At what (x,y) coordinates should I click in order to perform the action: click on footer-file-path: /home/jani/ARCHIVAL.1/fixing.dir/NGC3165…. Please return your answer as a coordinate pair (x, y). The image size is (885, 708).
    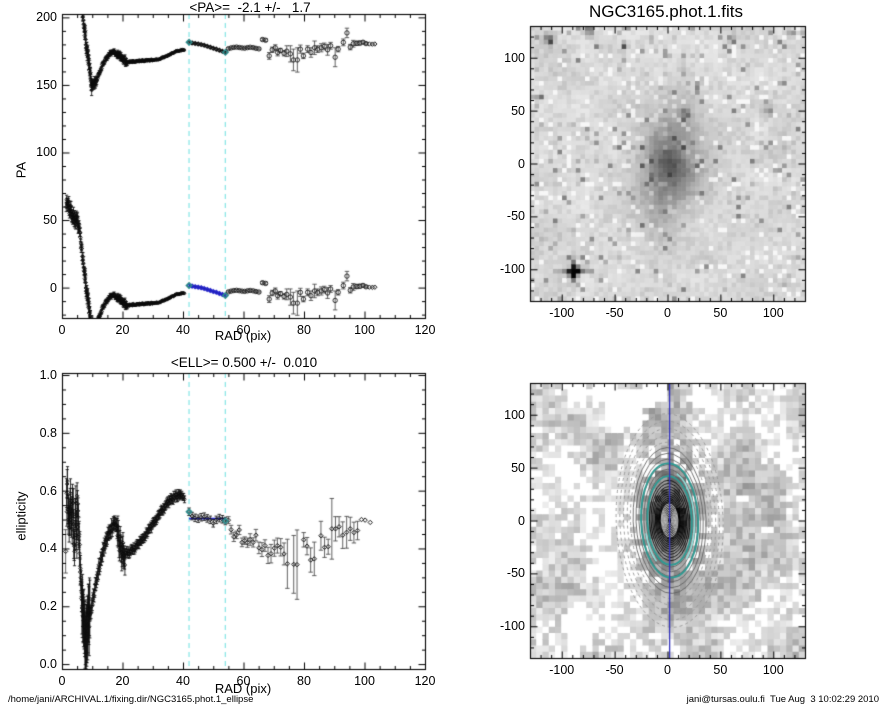
    Looking at the image, I should click on (131, 699).